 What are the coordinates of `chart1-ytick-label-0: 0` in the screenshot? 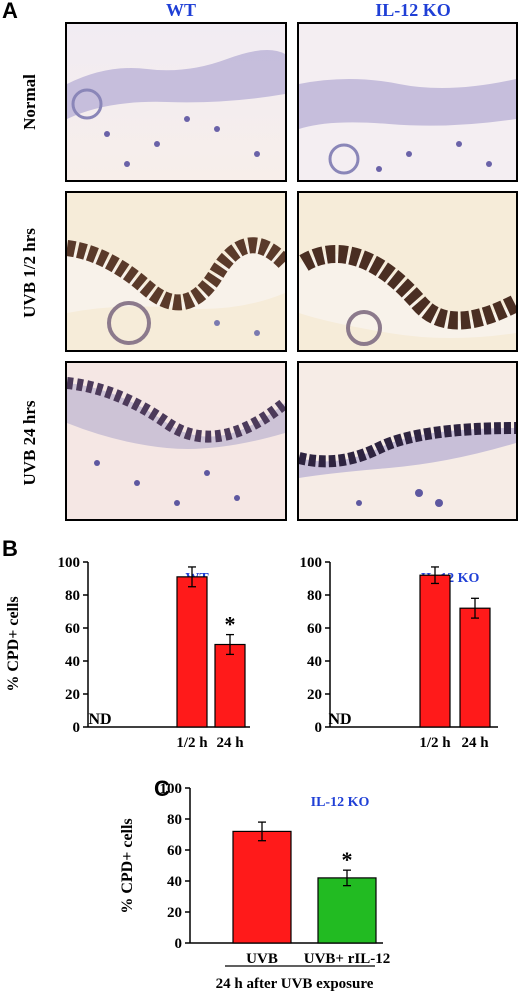 It's located at (319, 728).